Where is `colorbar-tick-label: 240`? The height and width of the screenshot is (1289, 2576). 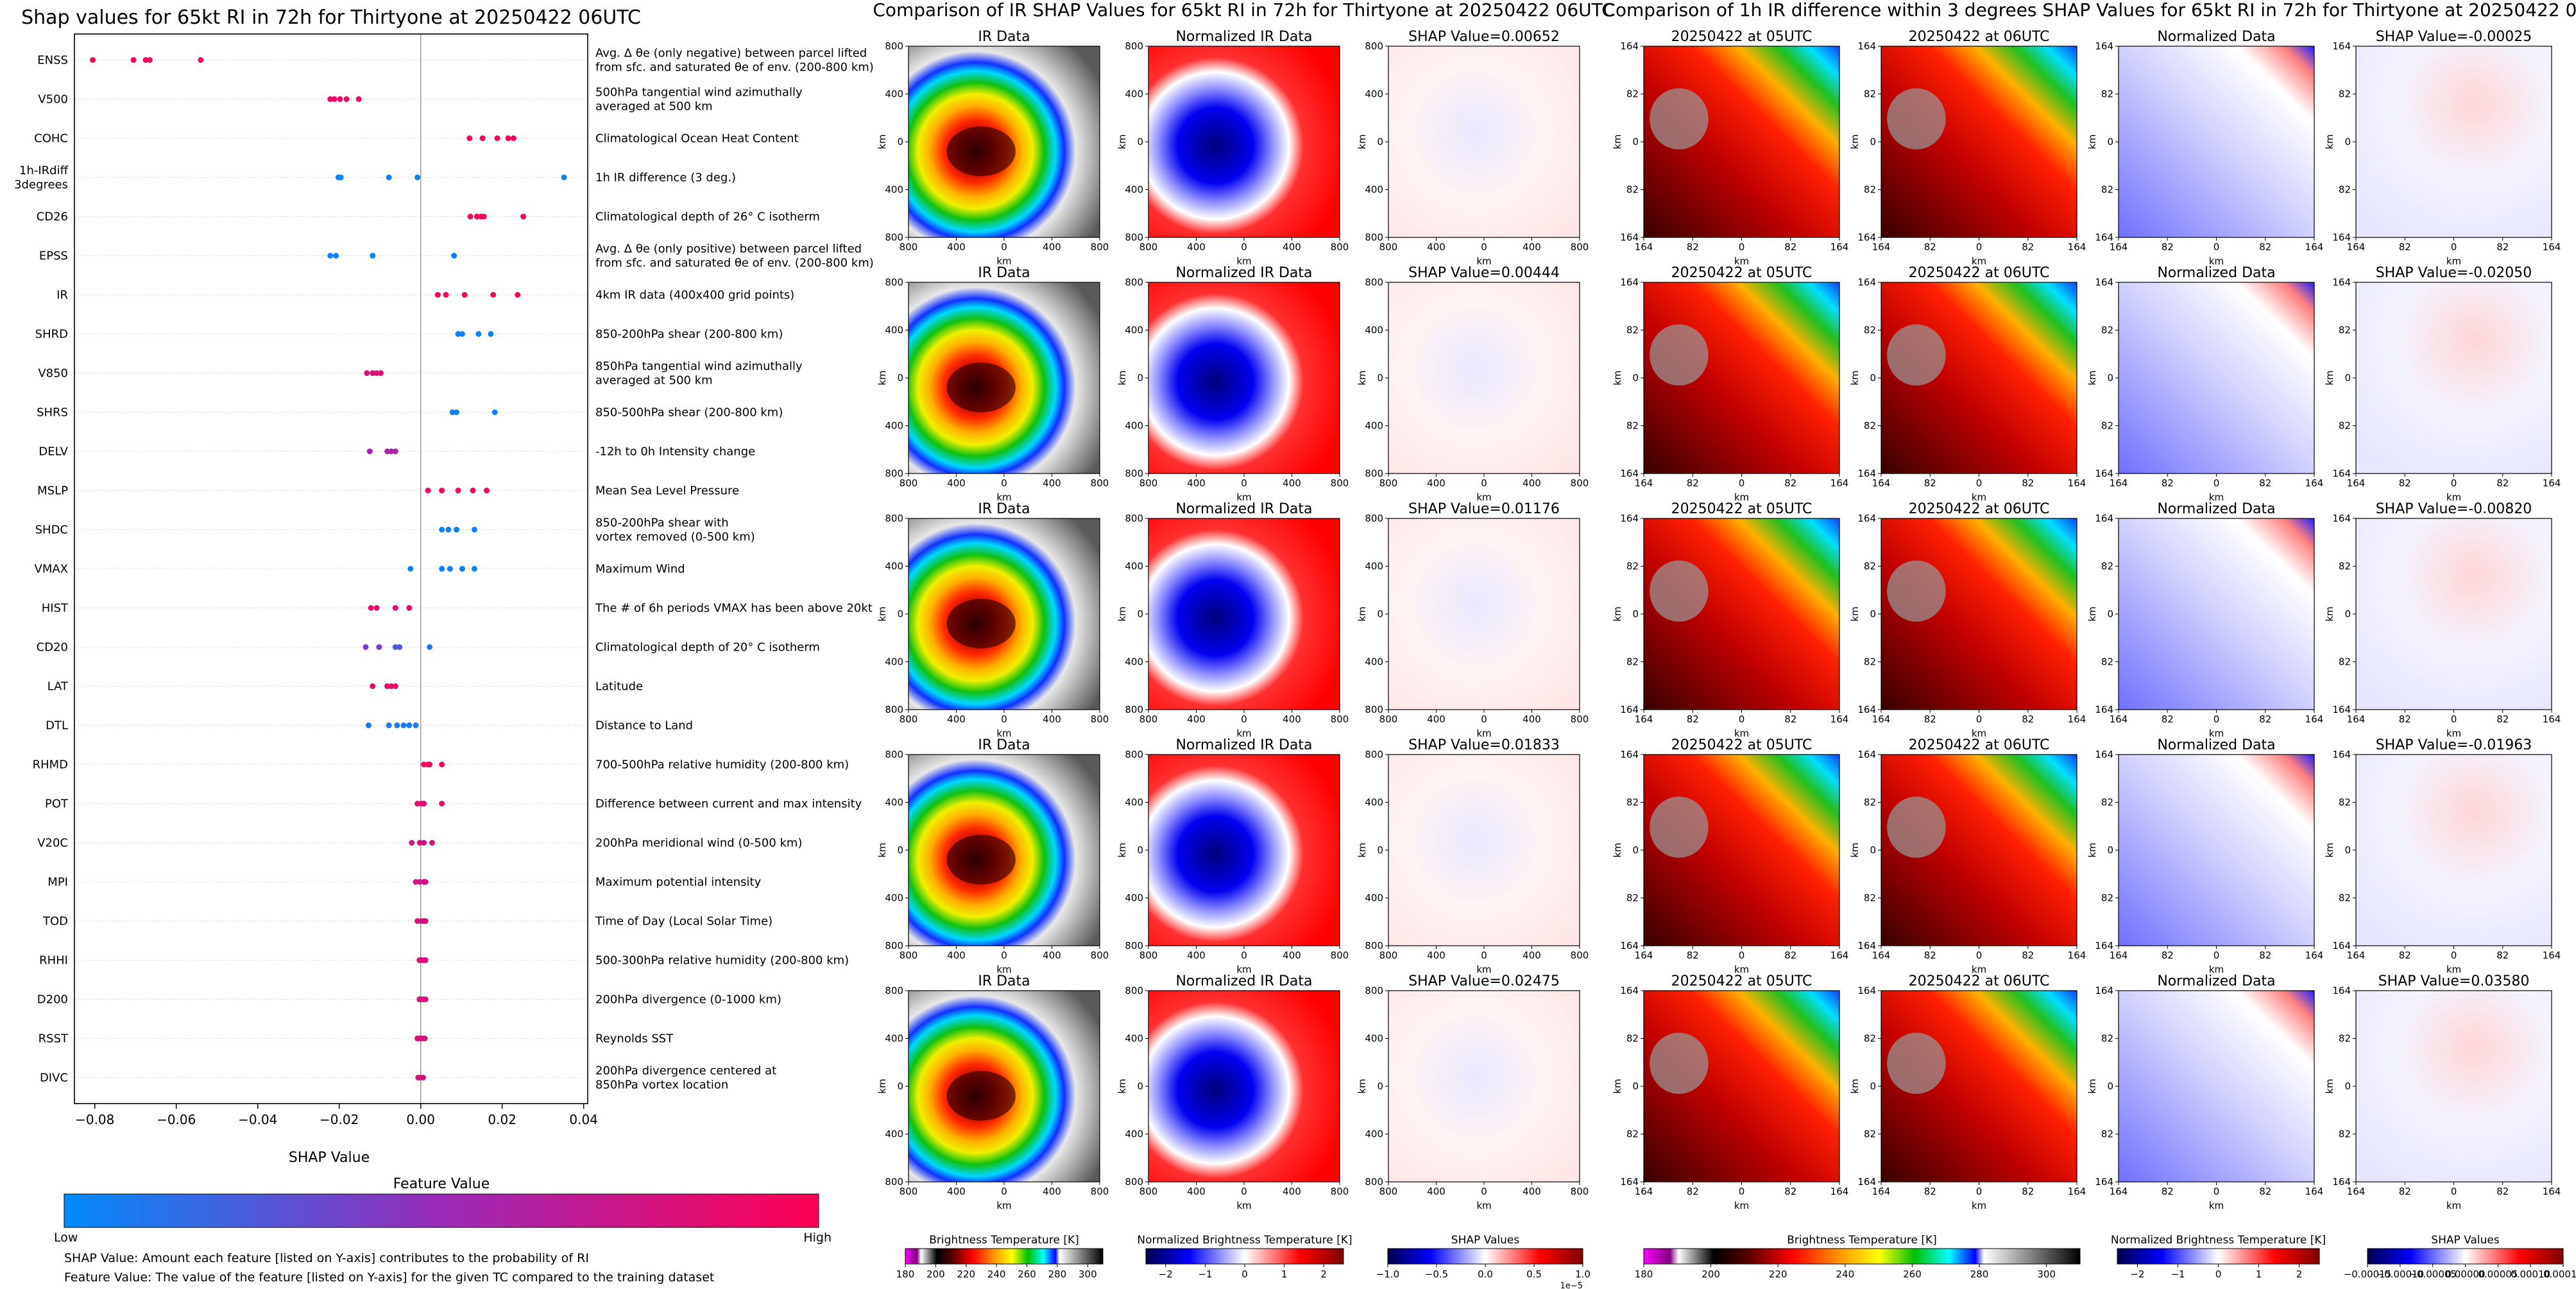
colorbar-tick-label: 240 is located at coordinates (1845, 1274).